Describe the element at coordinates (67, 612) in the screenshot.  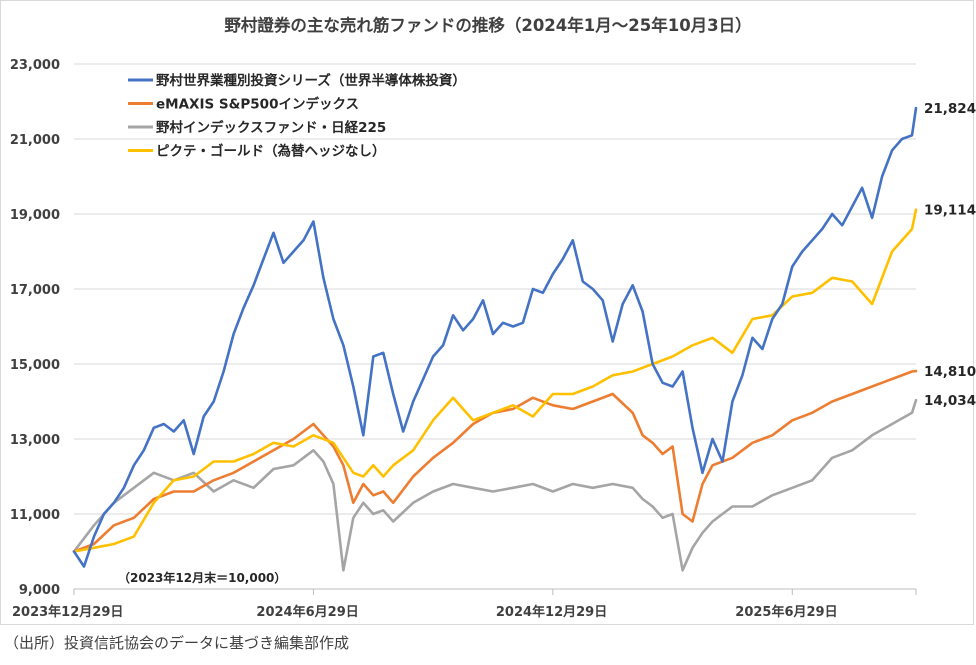
I see `x-tick-label: 2023年12月29日` at that location.